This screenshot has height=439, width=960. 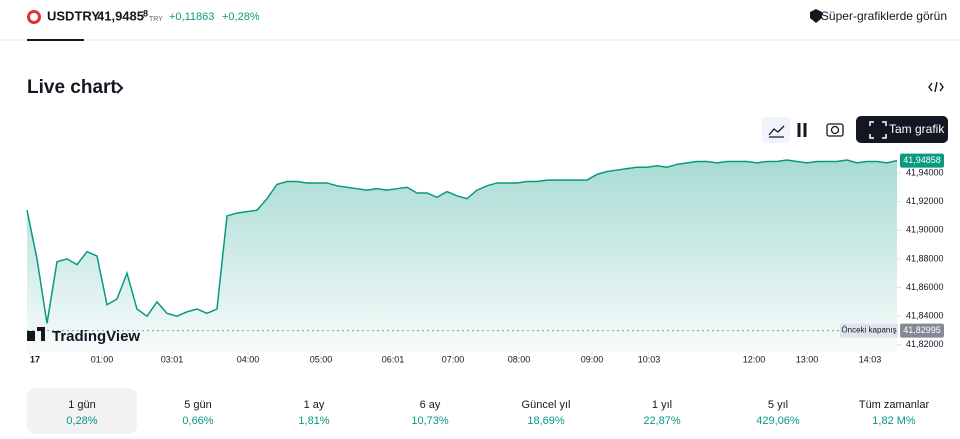 What do you see at coordinates (248, 359) in the screenshot?
I see `x-tick-label: 04:00` at bounding box center [248, 359].